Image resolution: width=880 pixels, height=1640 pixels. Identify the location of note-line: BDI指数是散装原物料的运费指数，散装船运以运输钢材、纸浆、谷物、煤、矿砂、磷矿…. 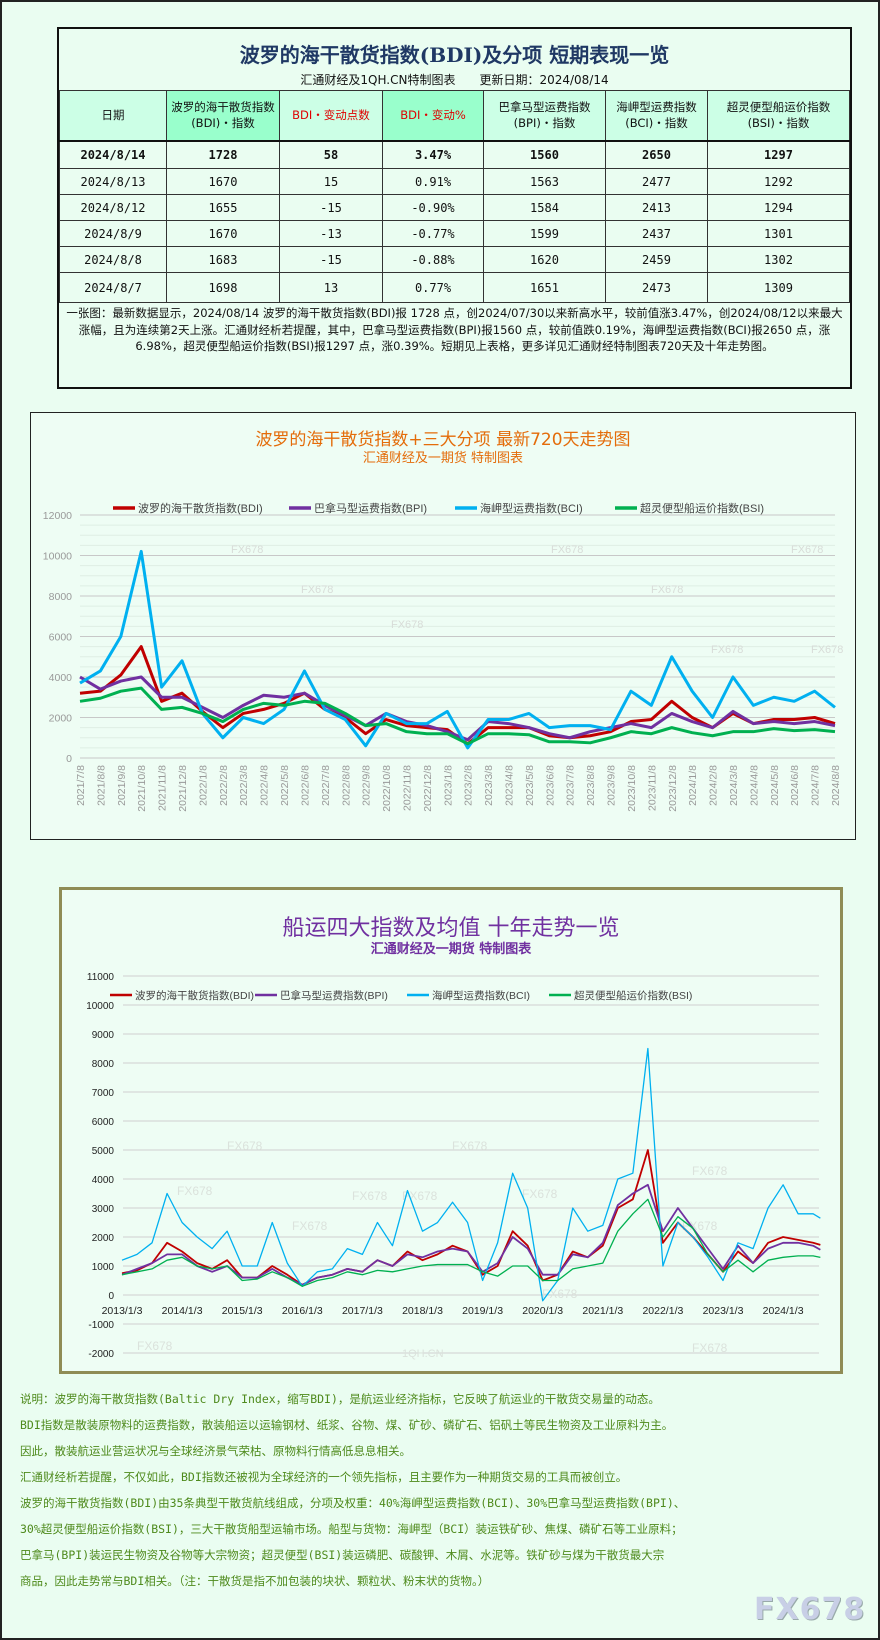
(347, 1425).